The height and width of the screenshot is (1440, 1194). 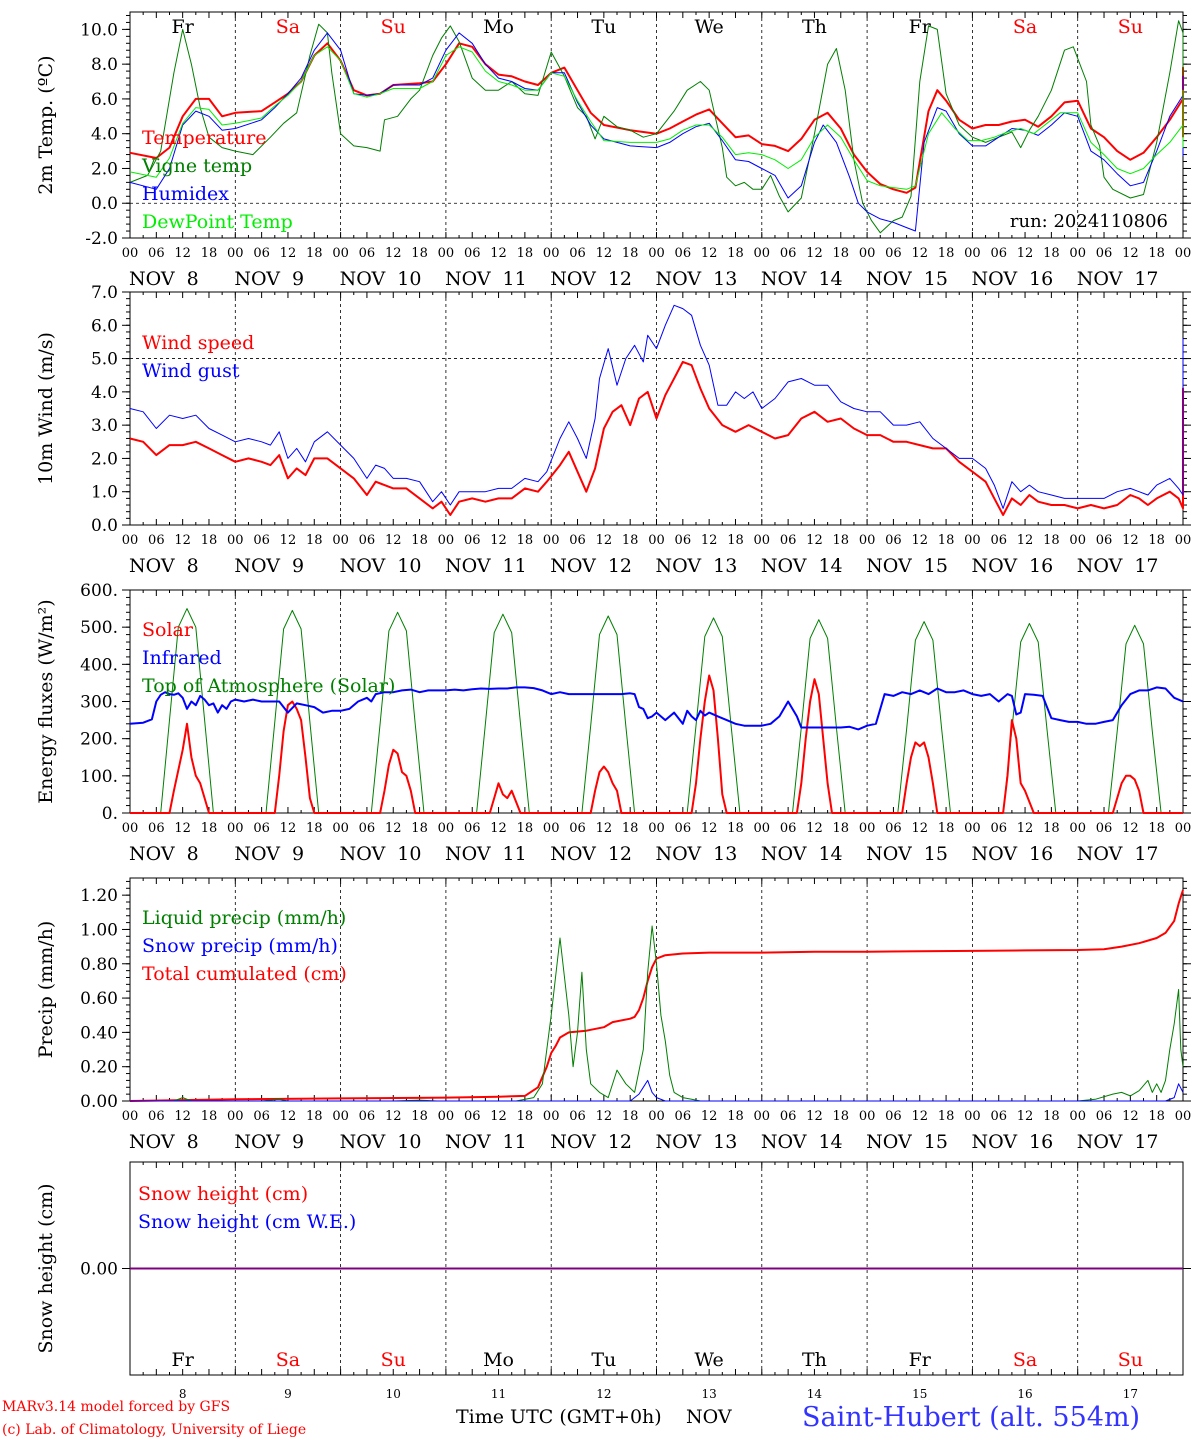 I want to click on day-number-label: 16, so click(x=1024, y=1394).